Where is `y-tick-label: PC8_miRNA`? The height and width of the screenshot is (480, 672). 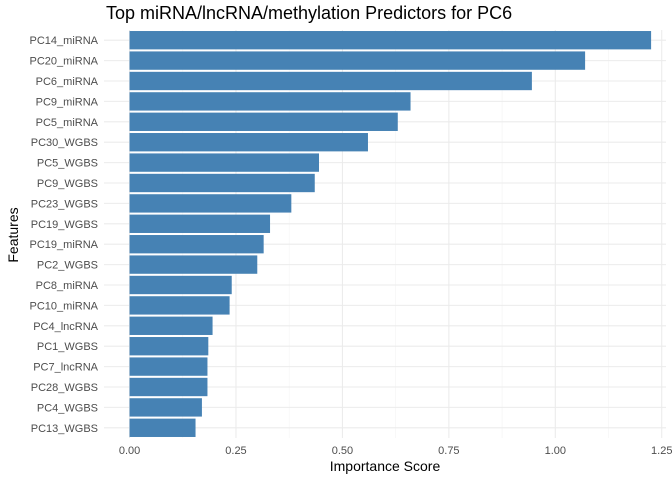
y-tick-label: PC8_miRNA is located at coordinates (67, 286).